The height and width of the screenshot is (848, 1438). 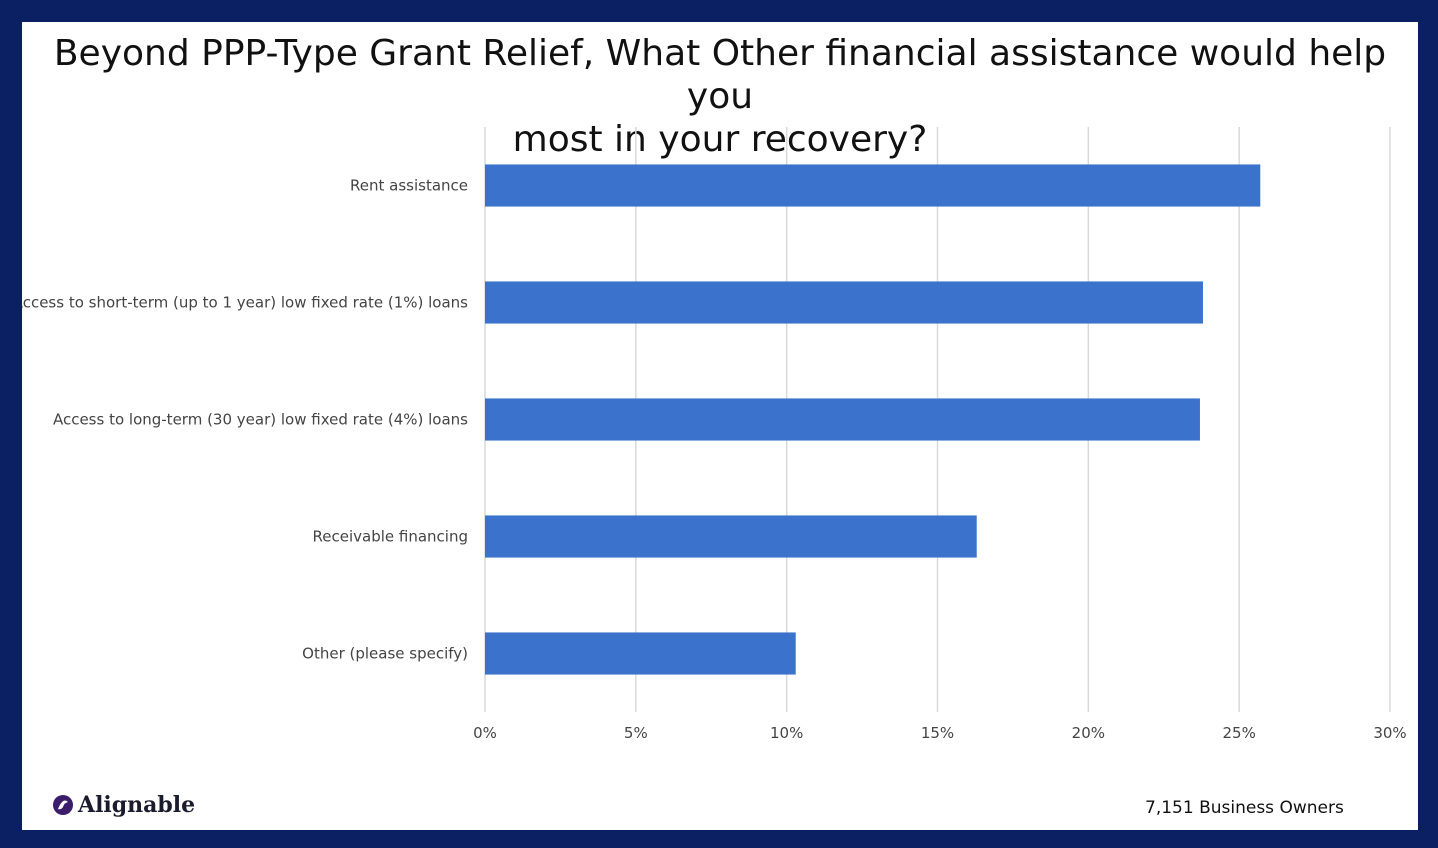 What do you see at coordinates (1244, 808) in the screenshot?
I see `sample-size-note: 7,151 Business Owners` at bounding box center [1244, 808].